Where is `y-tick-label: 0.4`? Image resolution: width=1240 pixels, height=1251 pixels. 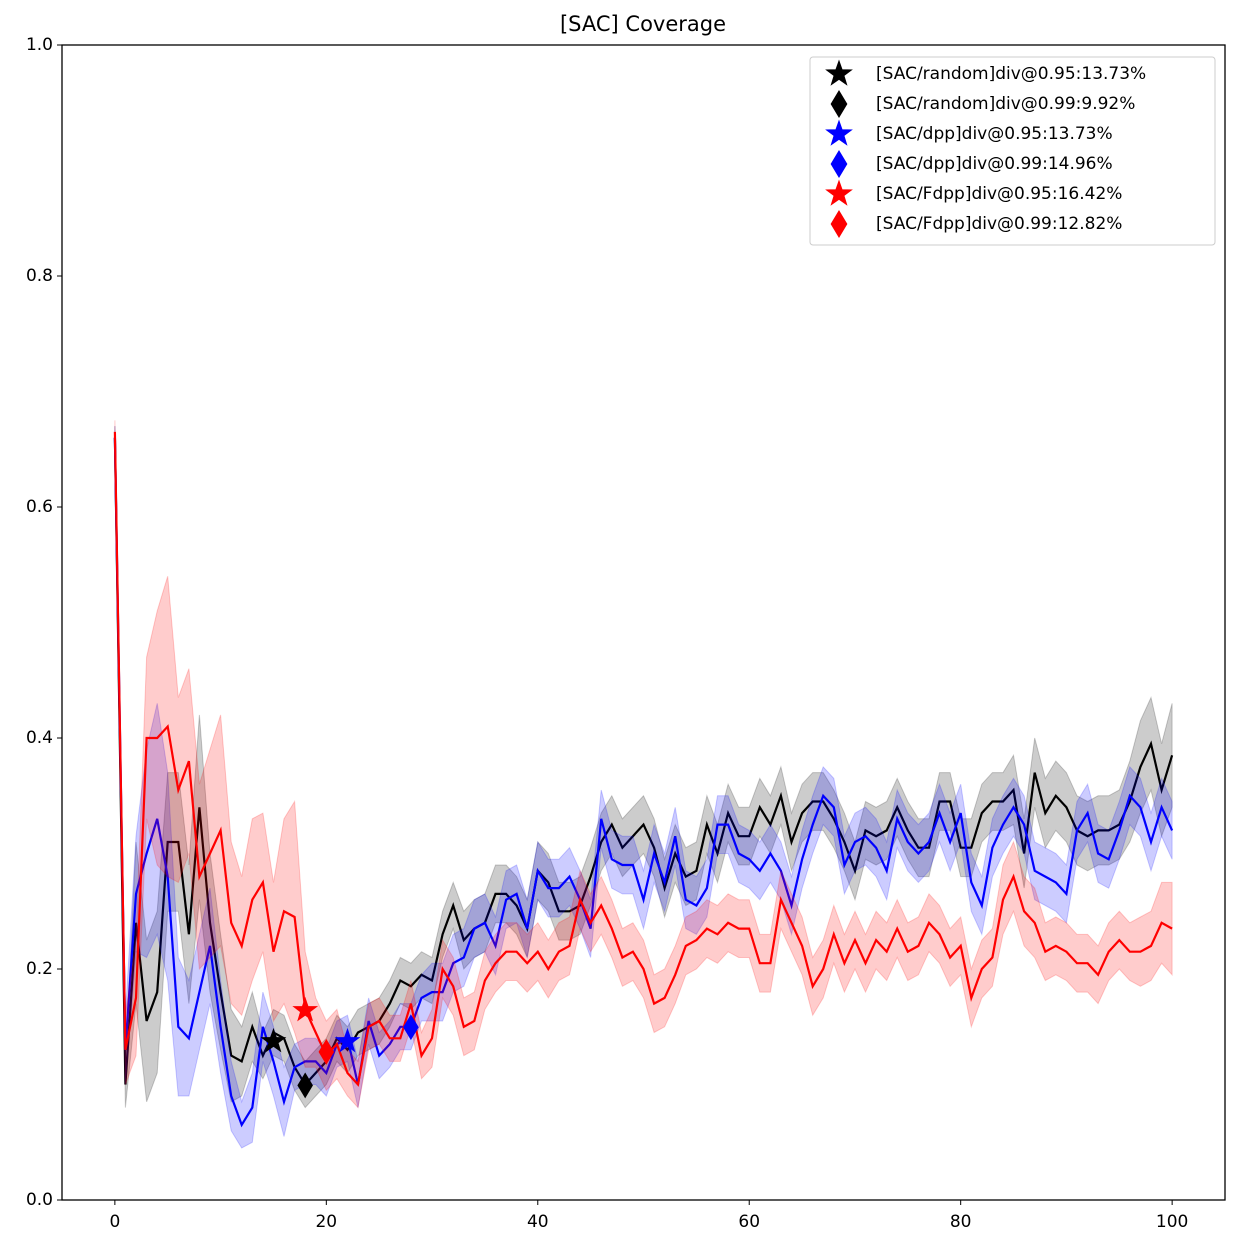 y-tick-label: 0.4 is located at coordinates (39, 738).